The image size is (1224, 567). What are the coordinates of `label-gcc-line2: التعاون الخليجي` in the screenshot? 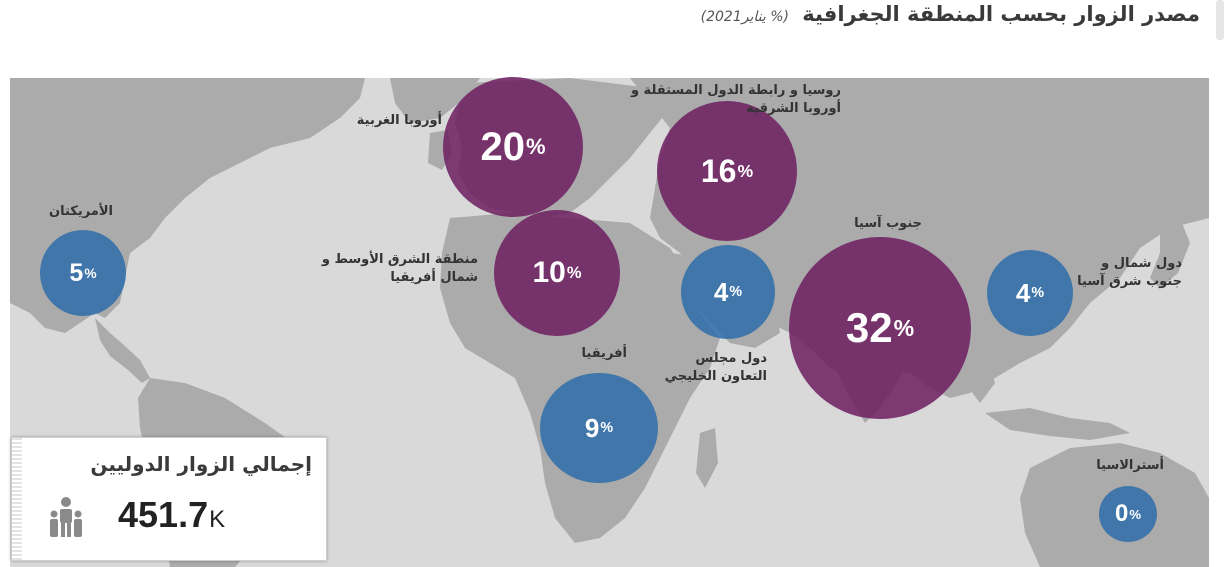 It's located at (715, 376).